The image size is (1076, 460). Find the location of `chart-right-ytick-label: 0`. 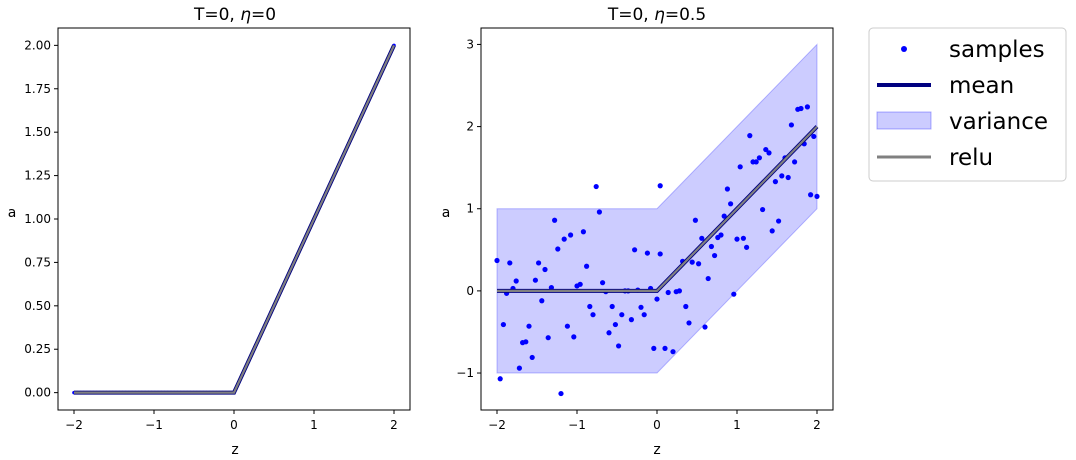

chart-right-ytick-label: 0 is located at coordinates (470, 291).